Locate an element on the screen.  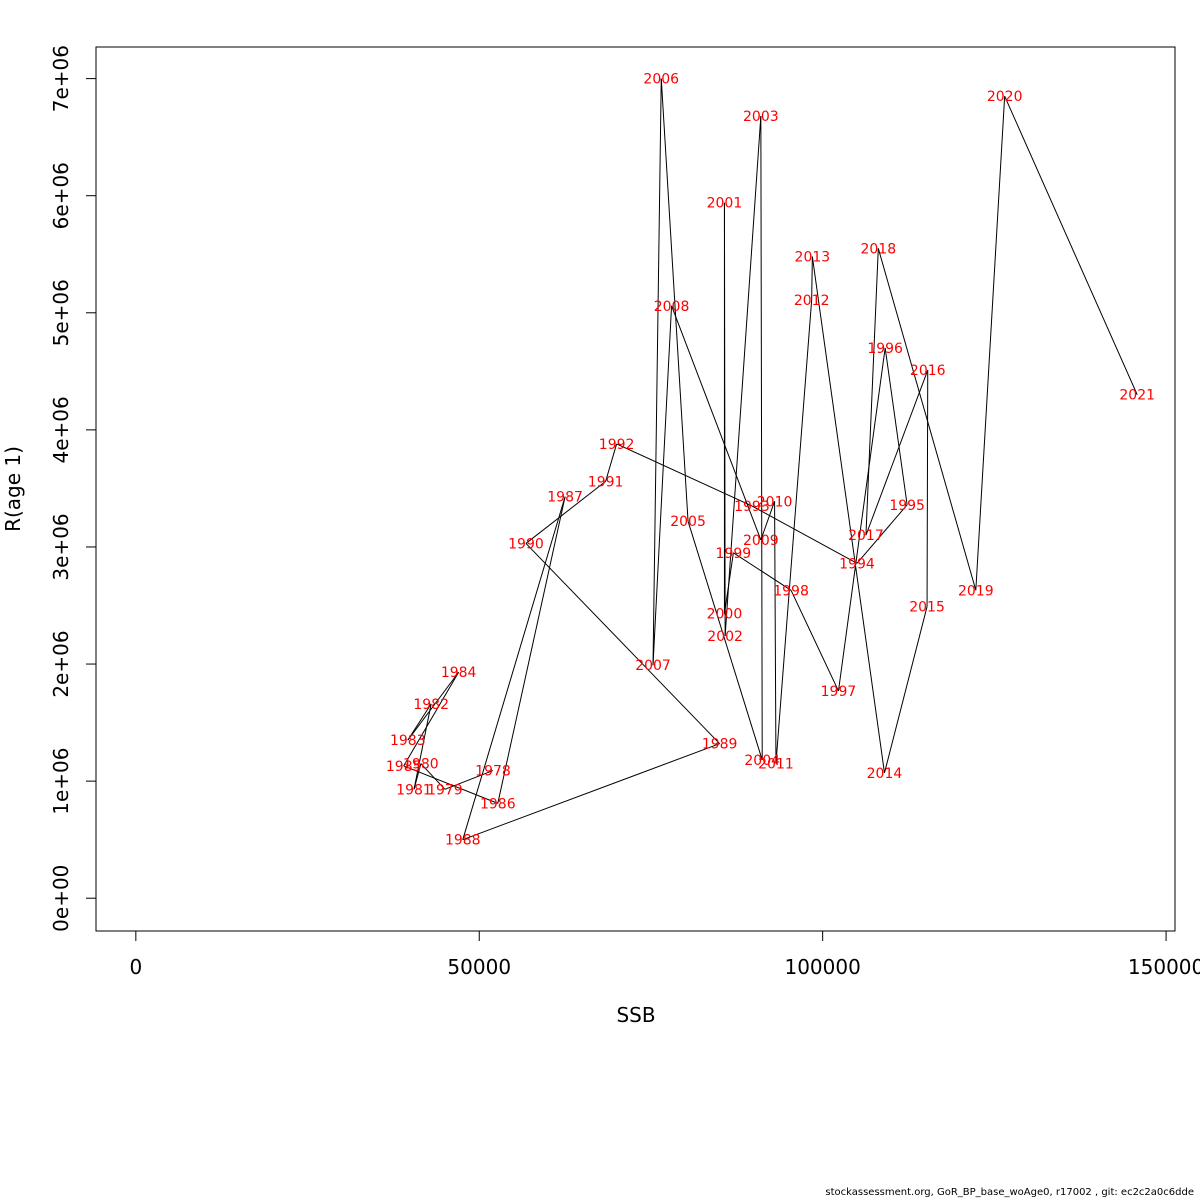
point-label-1997: 1997 is located at coordinates (839, 692).